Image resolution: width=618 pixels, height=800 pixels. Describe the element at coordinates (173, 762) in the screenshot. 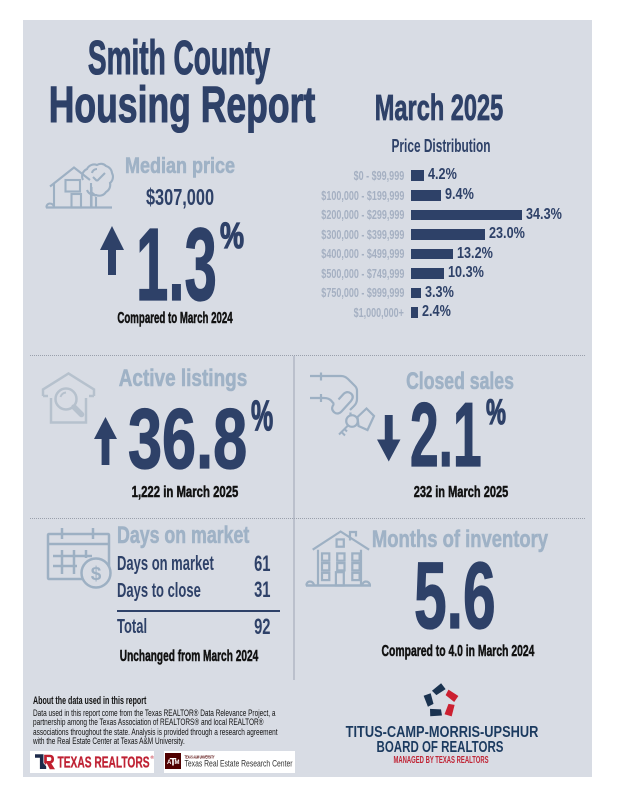

I see `svg-text: T` at that location.